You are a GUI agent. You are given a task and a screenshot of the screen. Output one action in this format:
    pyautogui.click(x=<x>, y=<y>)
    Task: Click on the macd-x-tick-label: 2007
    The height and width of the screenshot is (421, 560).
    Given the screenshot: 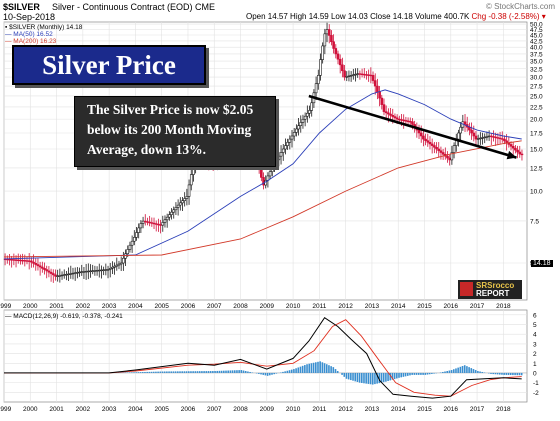 What is the action you would take?
    pyautogui.click(x=214, y=409)
    